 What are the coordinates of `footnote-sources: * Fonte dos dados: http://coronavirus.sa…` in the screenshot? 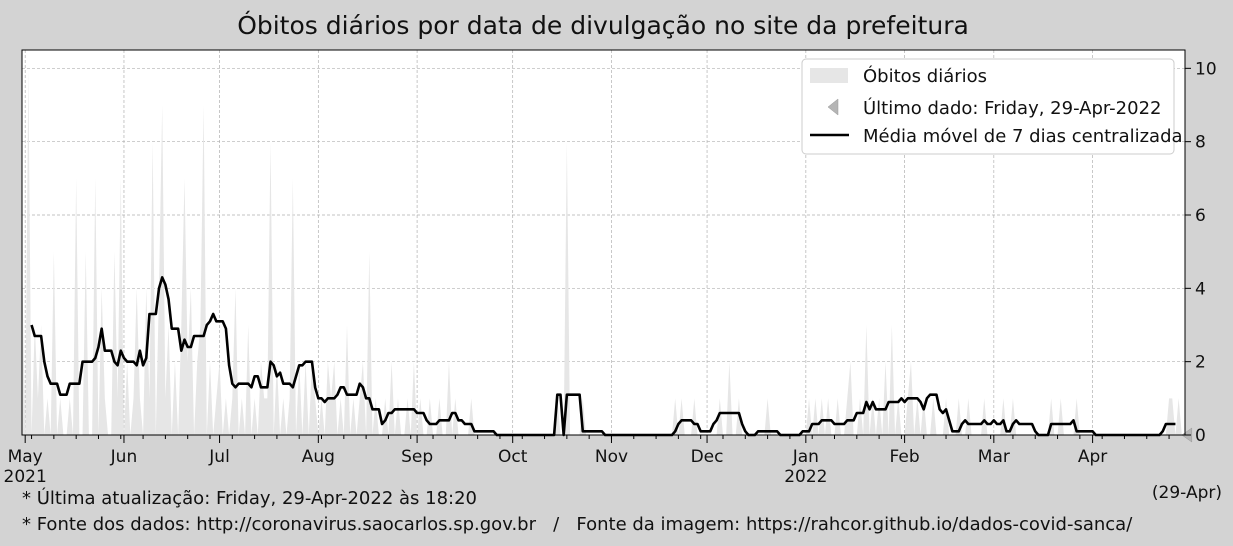 It's located at (577, 524).